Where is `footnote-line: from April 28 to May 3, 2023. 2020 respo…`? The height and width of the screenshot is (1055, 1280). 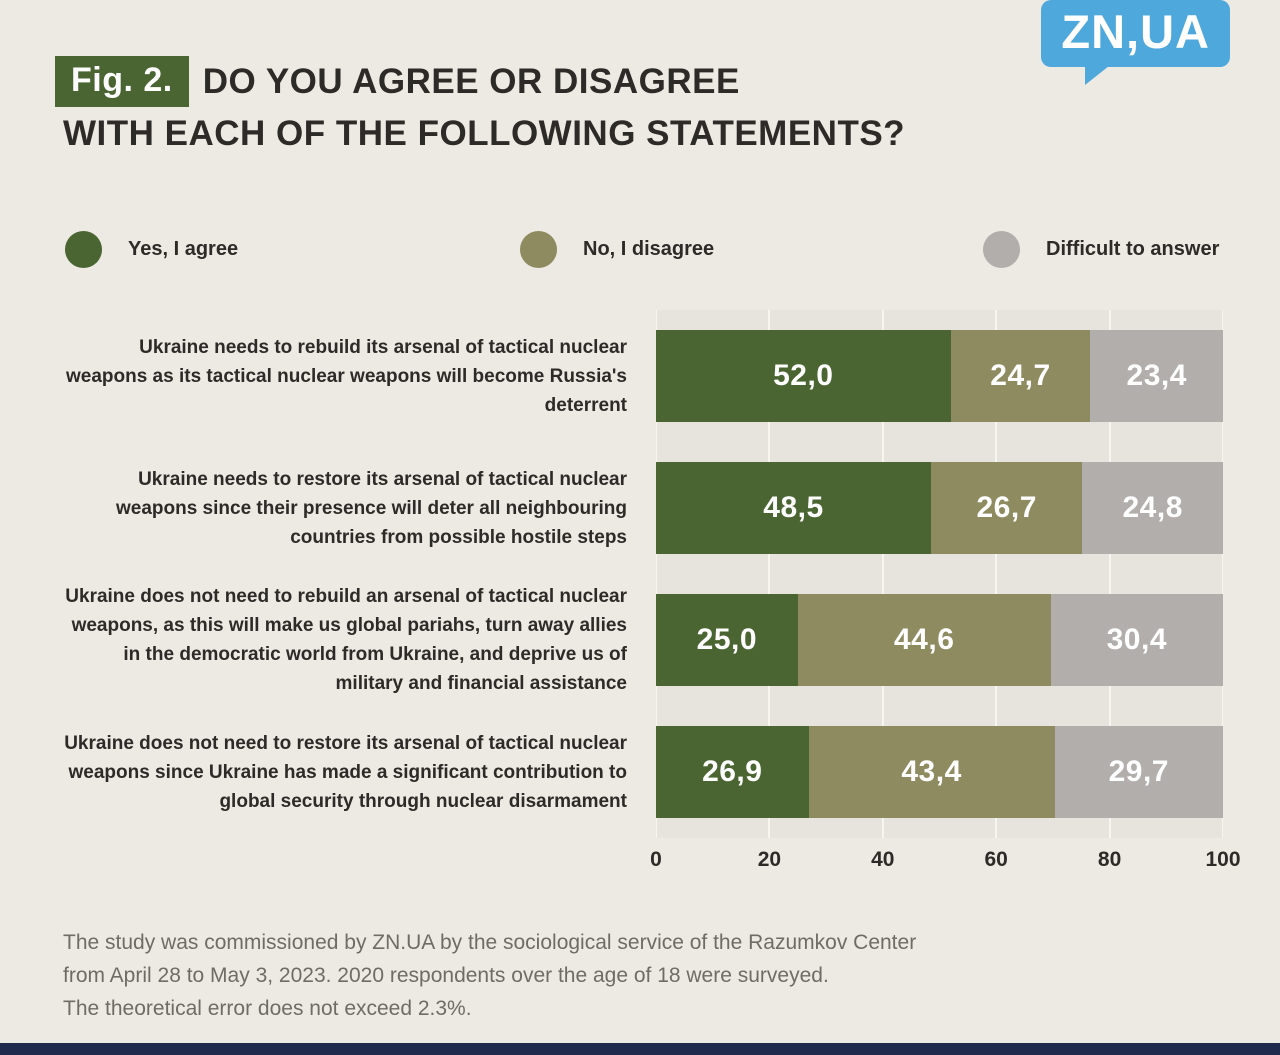
footnote-line: from April 28 to May 3, 2023. 2020 respo… is located at coordinates (446, 975).